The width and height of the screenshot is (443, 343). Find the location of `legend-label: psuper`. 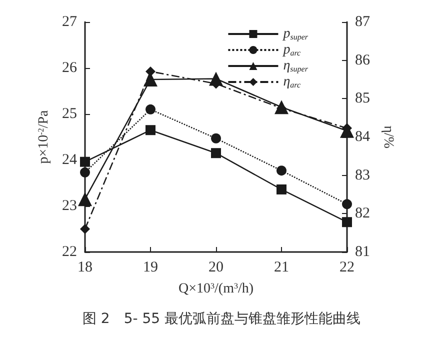

legend-label: psuper is located at coordinates (295, 34).